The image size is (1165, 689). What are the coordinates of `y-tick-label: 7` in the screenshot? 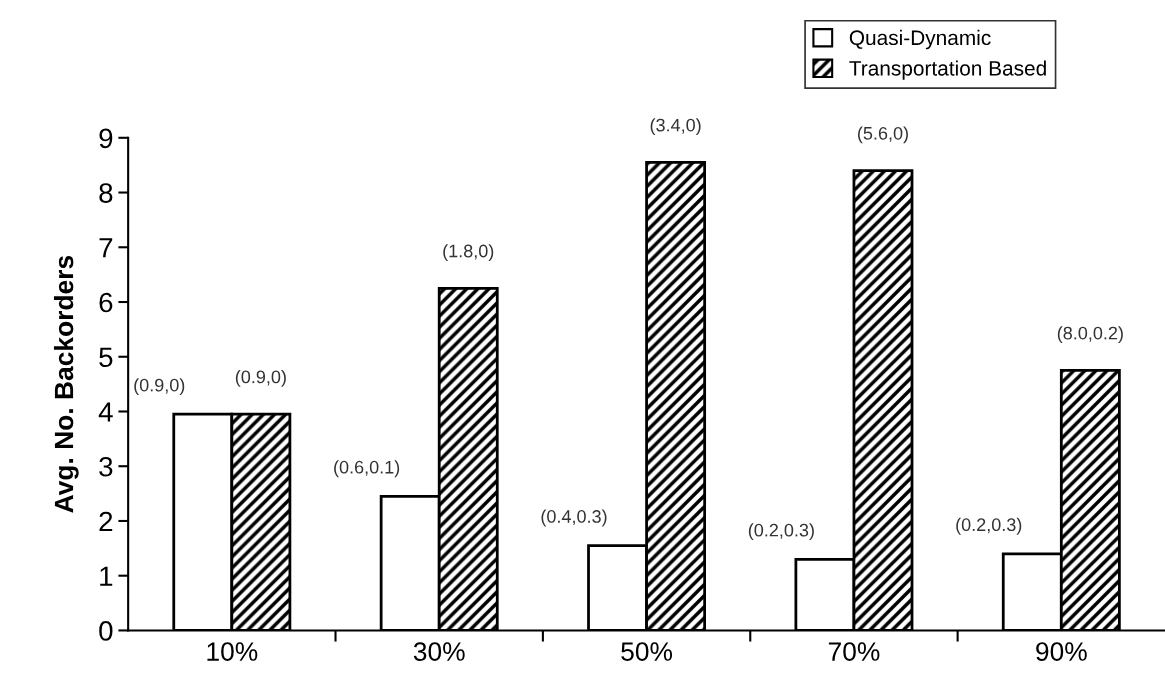 It's located at (106, 248).